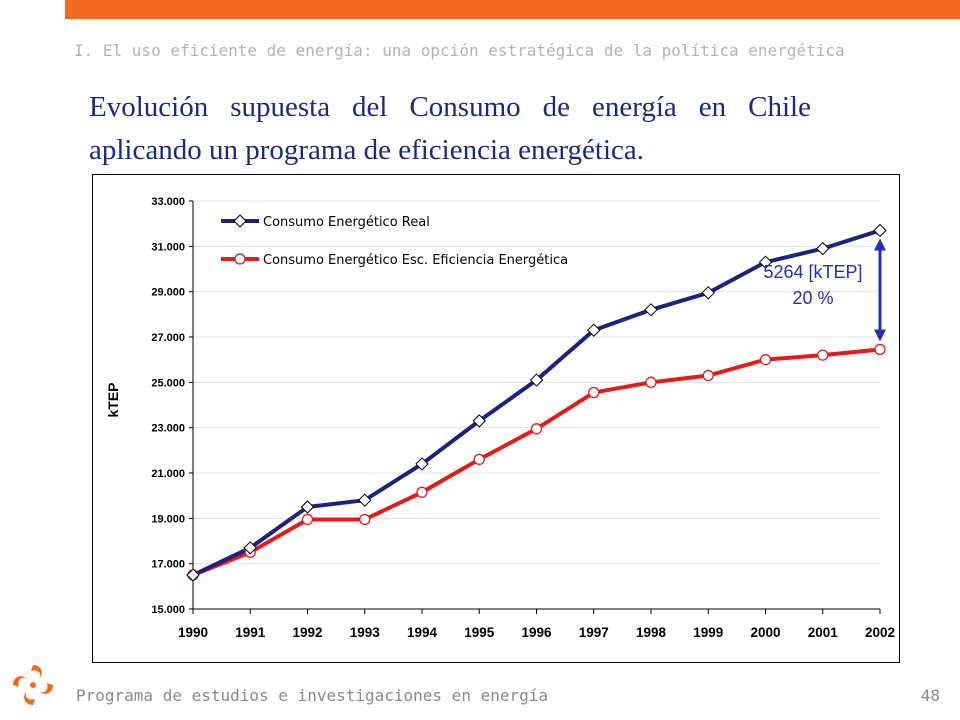 The width and height of the screenshot is (960, 720). What do you see at coordinates (113, 399) in the screenshot?
I see `y-axis-label: kTEP` at bounding box center [113, 399].